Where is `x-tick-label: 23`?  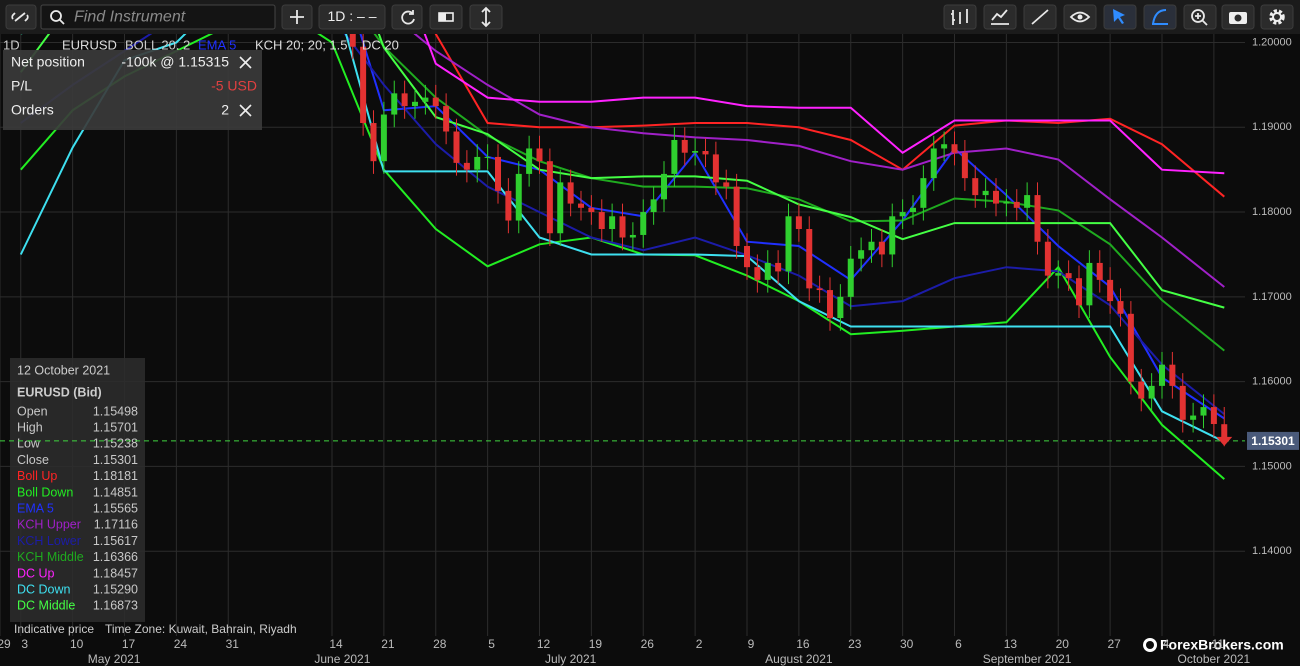 x-tick-label: 23 is located at coordinates (855, 644).